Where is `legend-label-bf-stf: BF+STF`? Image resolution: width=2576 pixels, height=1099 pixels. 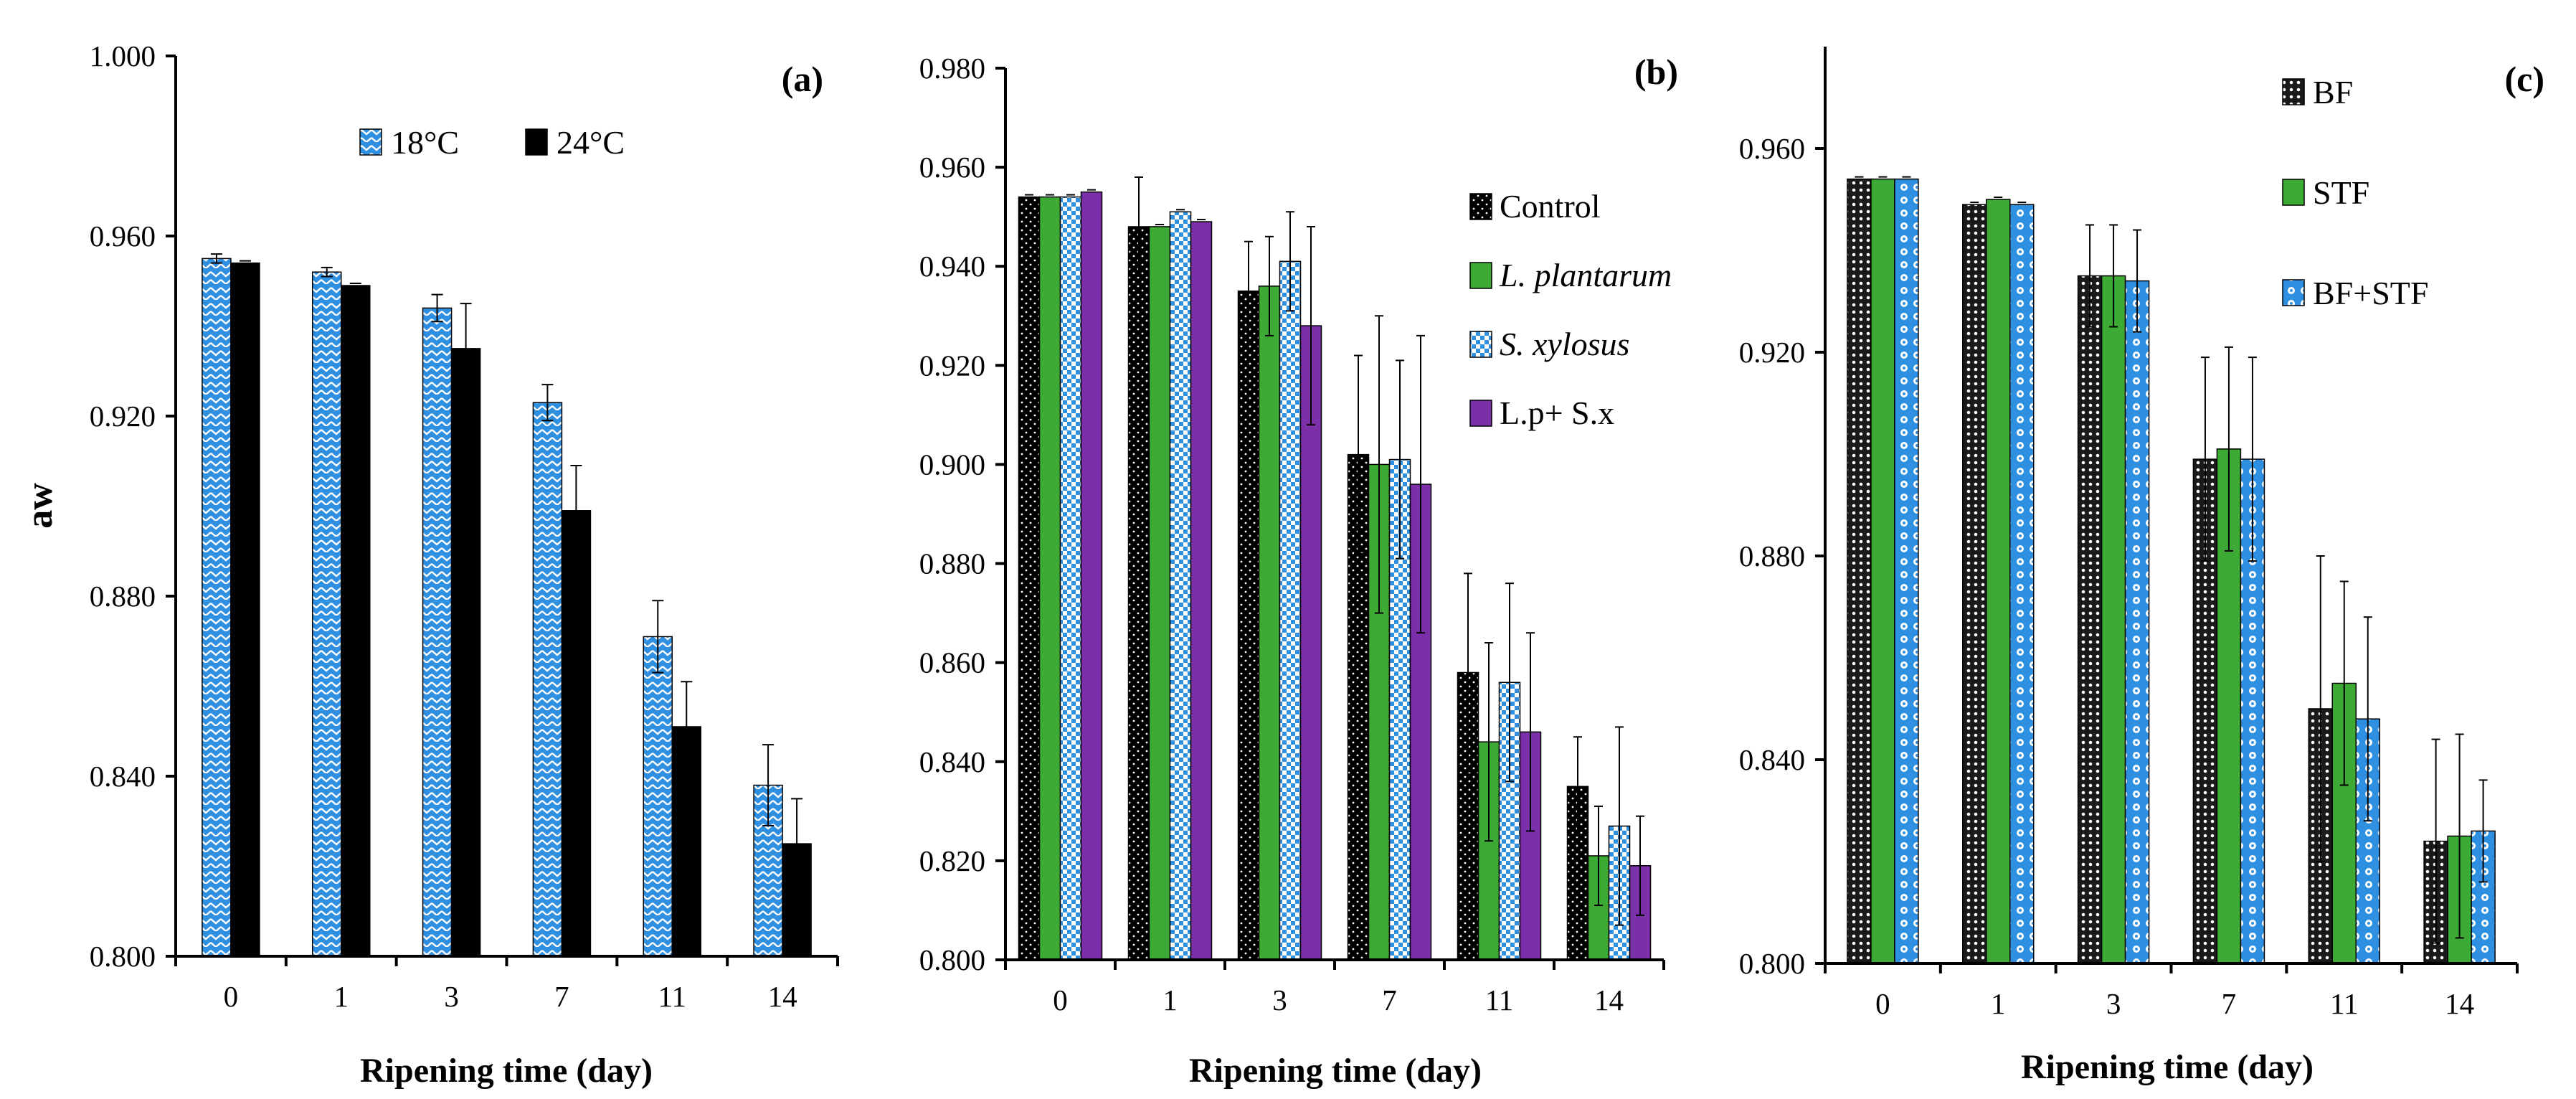 legend-label-bf-stf: BF+STF is located at coordinates (2370, 293).